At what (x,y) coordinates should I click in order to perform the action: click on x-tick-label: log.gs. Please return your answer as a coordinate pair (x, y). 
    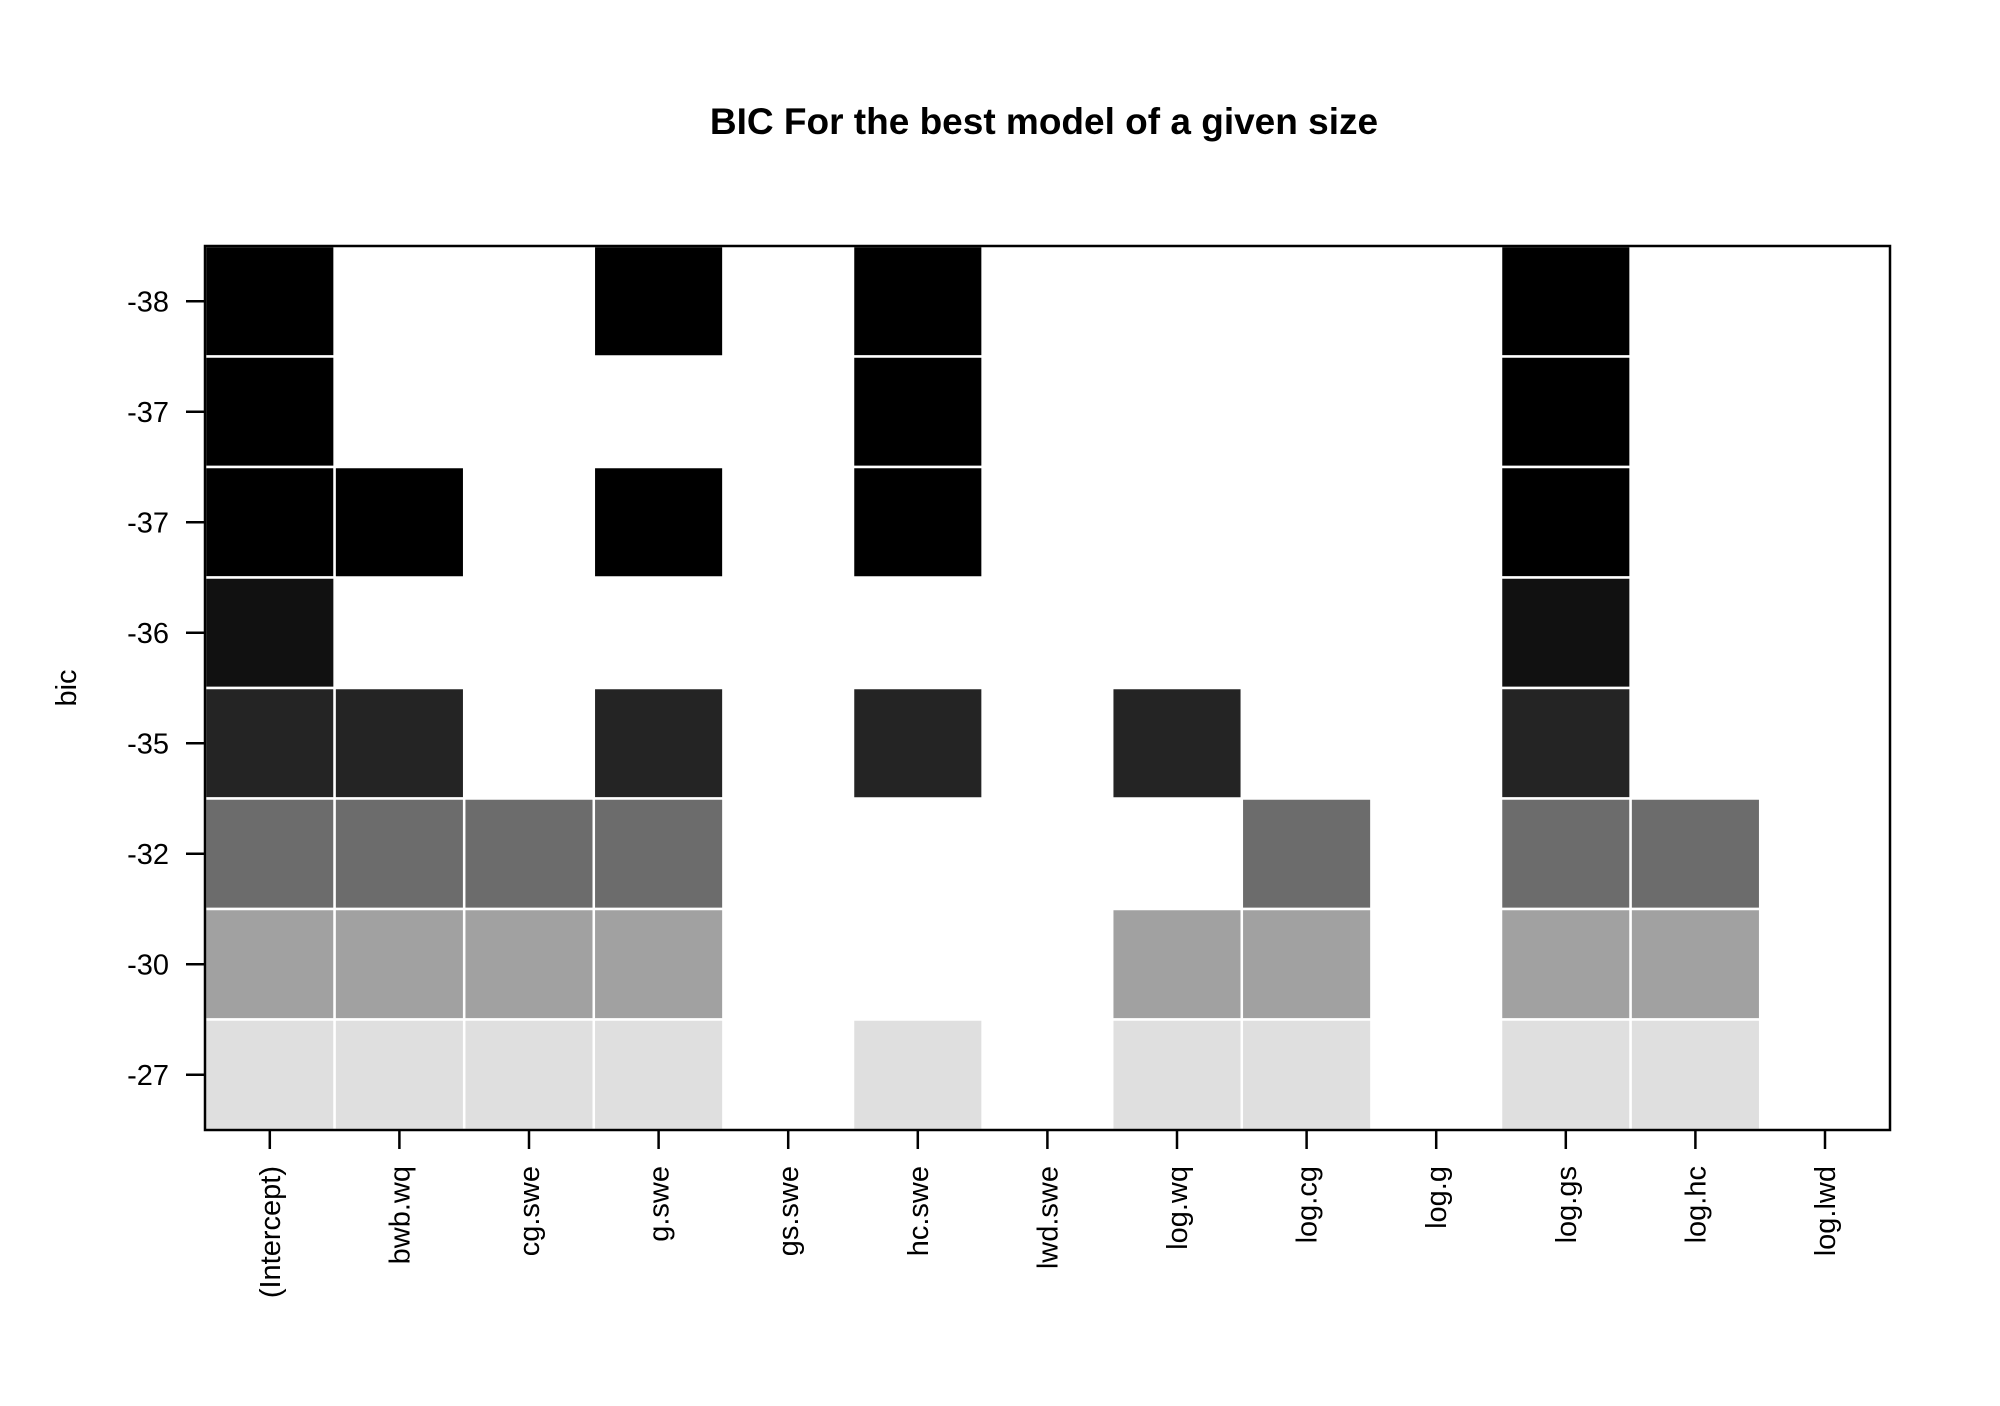
    Looking at the image, I should click on (1567, 1204).